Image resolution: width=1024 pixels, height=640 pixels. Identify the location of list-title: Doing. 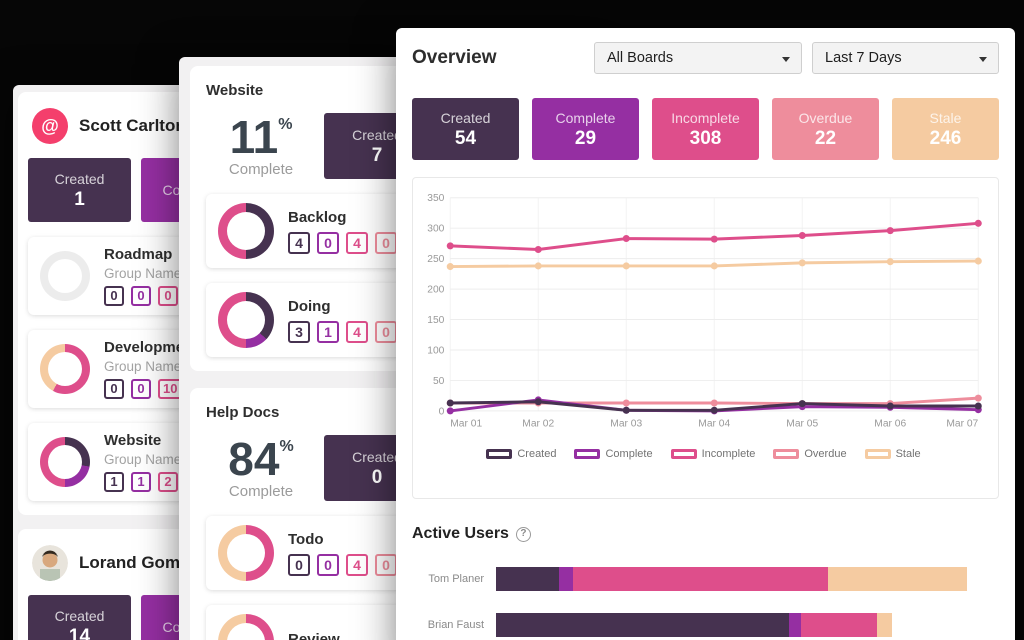
(309, 306).